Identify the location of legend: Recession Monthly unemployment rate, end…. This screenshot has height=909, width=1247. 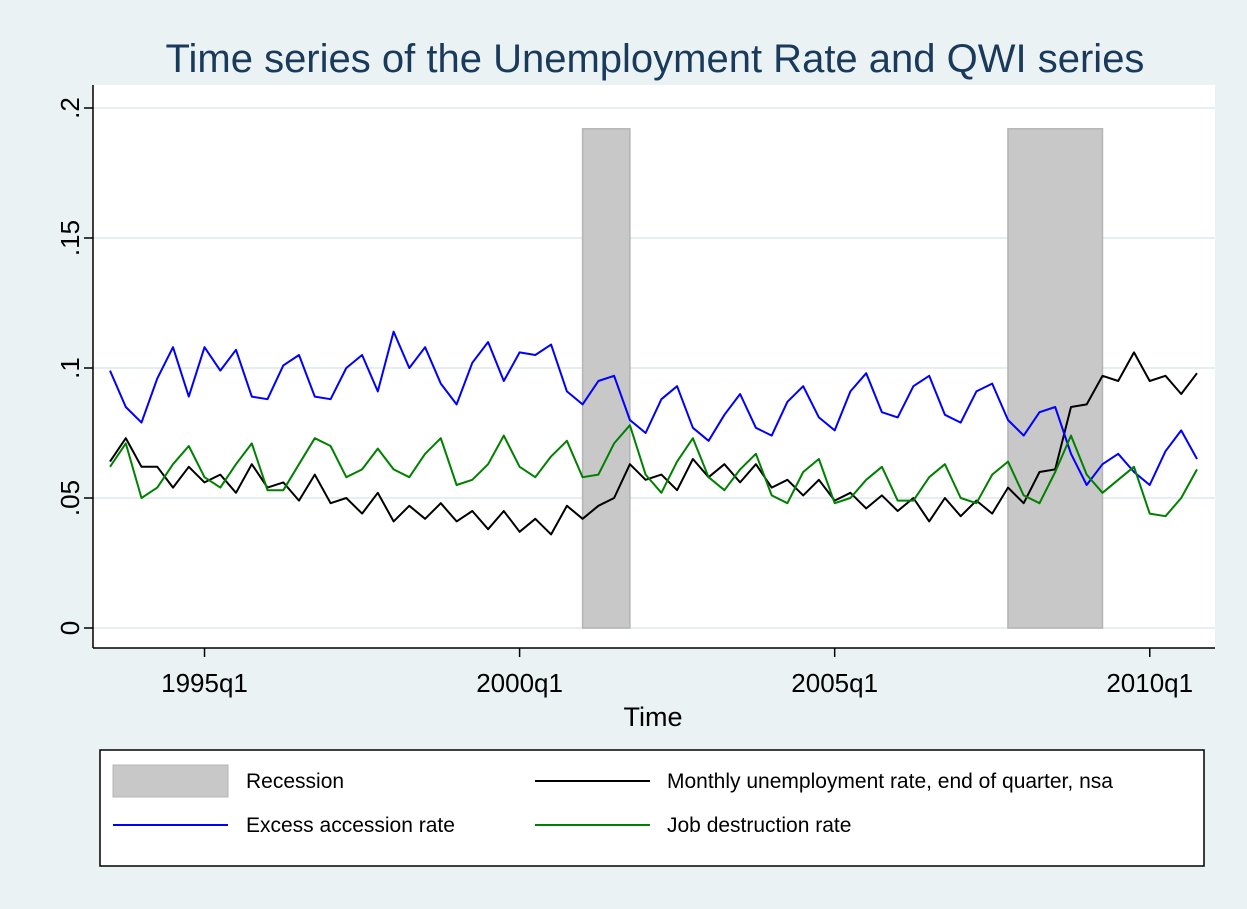
(652, 808).